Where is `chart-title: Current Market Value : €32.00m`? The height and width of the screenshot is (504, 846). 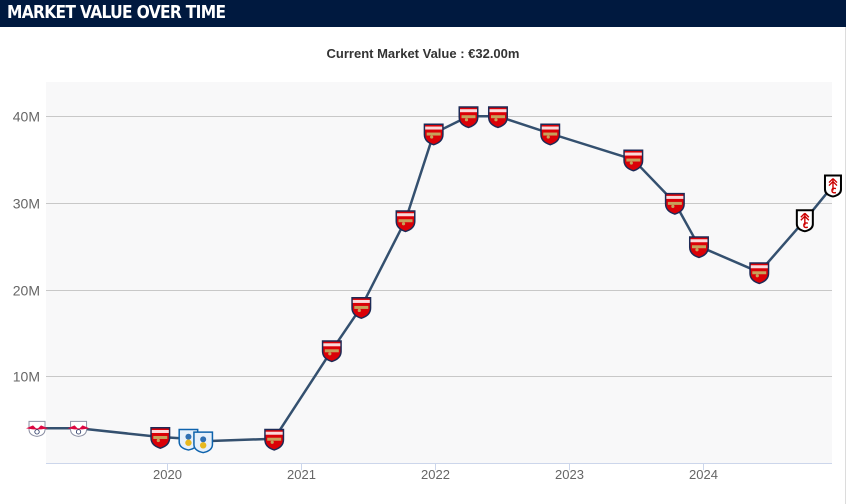
chart-title: Current Market Value : €32.00m is located at coordinates (423, 53).